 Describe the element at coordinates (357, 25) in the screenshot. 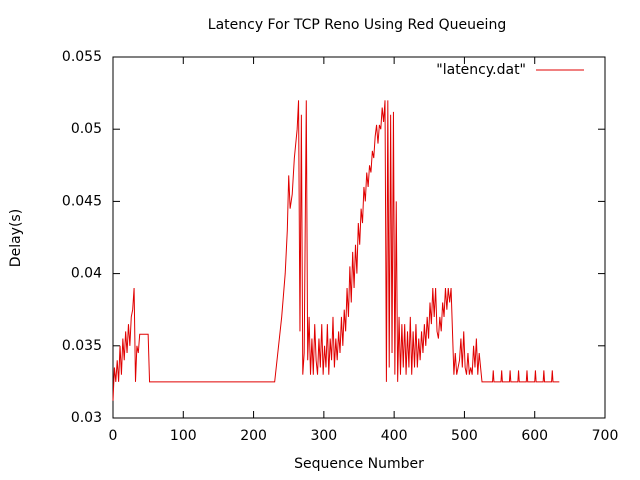

I see `chart-title: Latency For TCP Reno Using Red Queueing` at that location.